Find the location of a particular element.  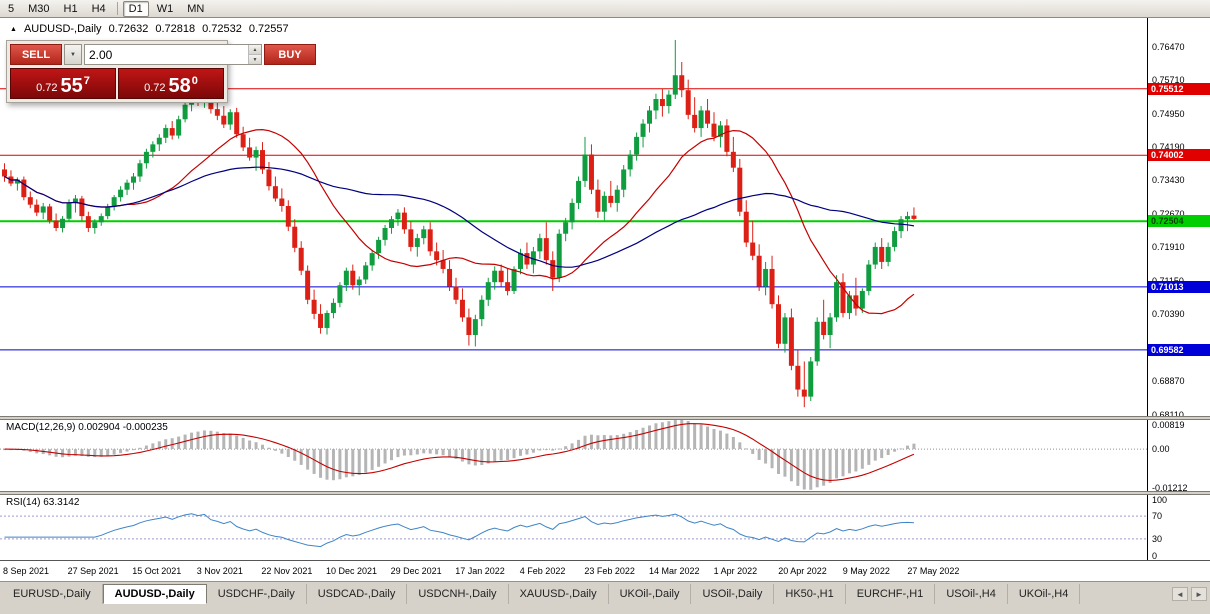

tab-usdcnh-daily: USDCNH-,Daily is located at coordinates (458, 594).